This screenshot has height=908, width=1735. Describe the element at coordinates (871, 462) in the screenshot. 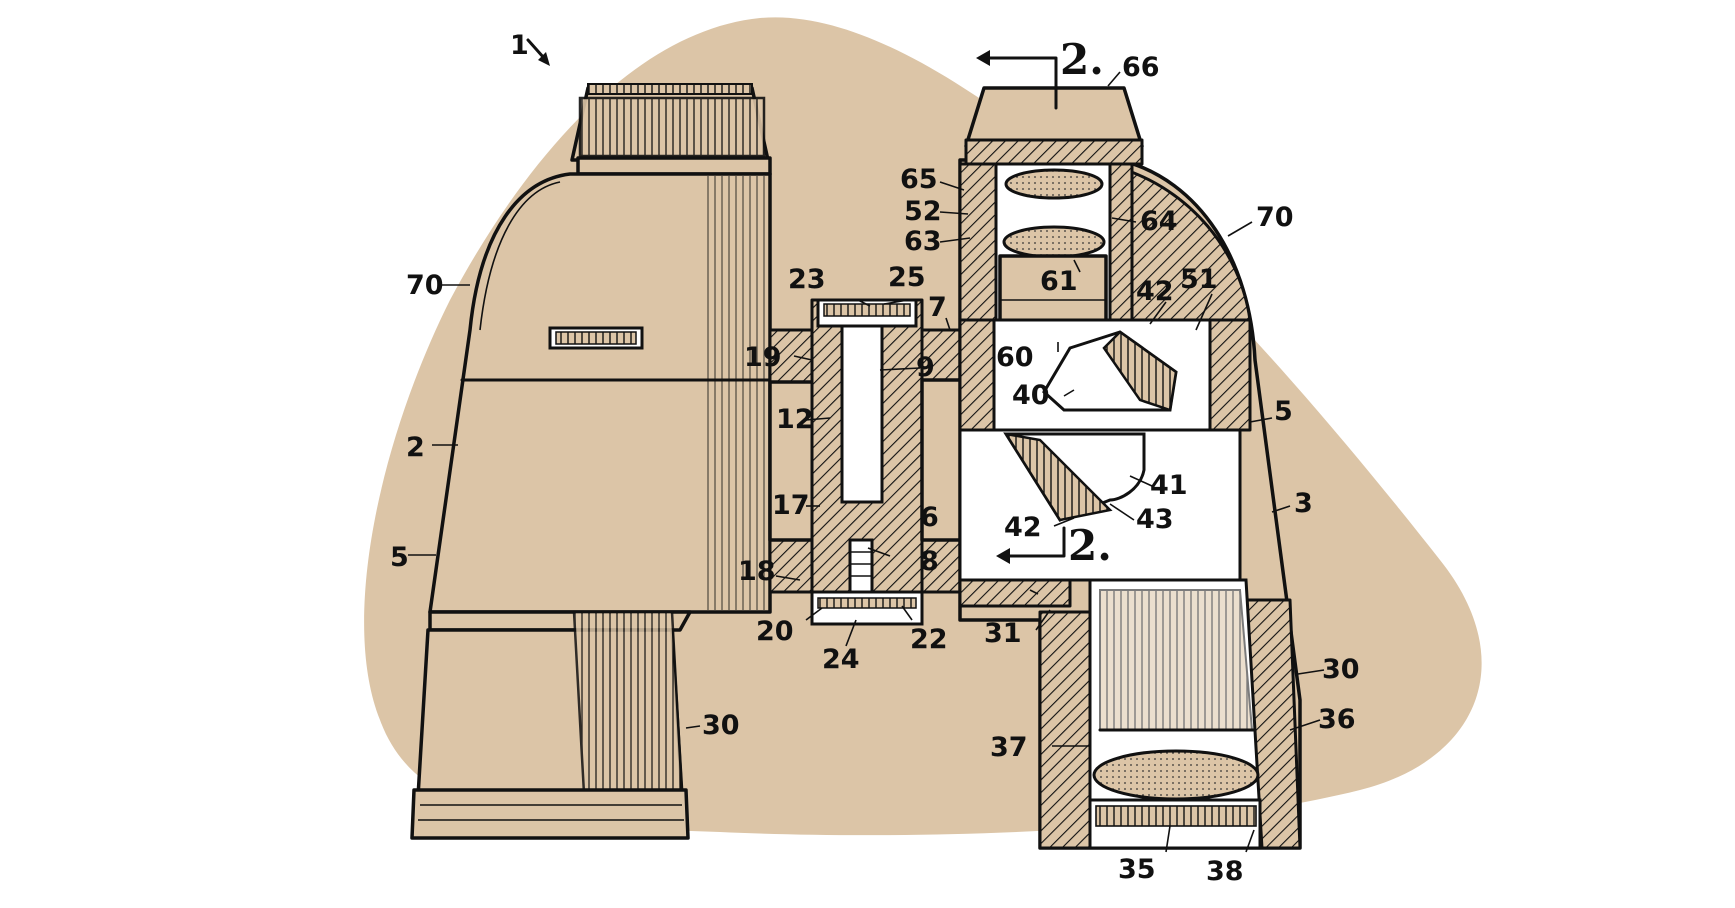

I see `center-hinge` at that location.